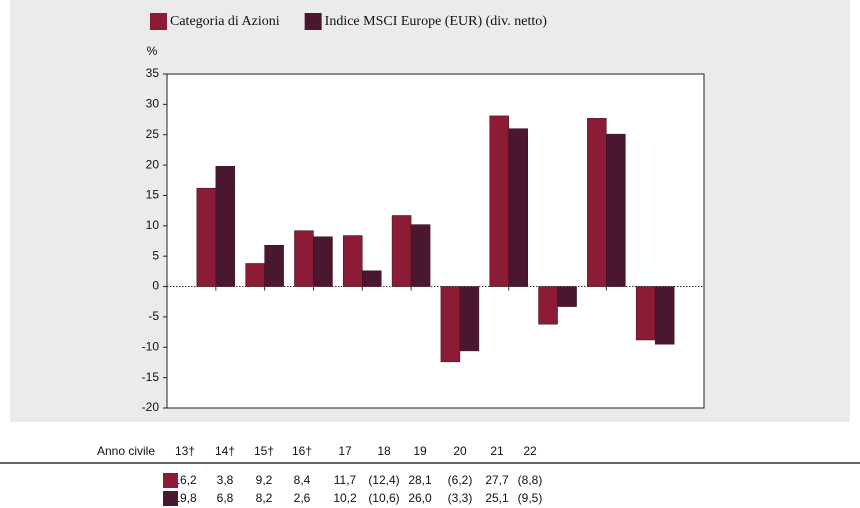  I want to click on y-tick-label: 35, so click(153, 73).